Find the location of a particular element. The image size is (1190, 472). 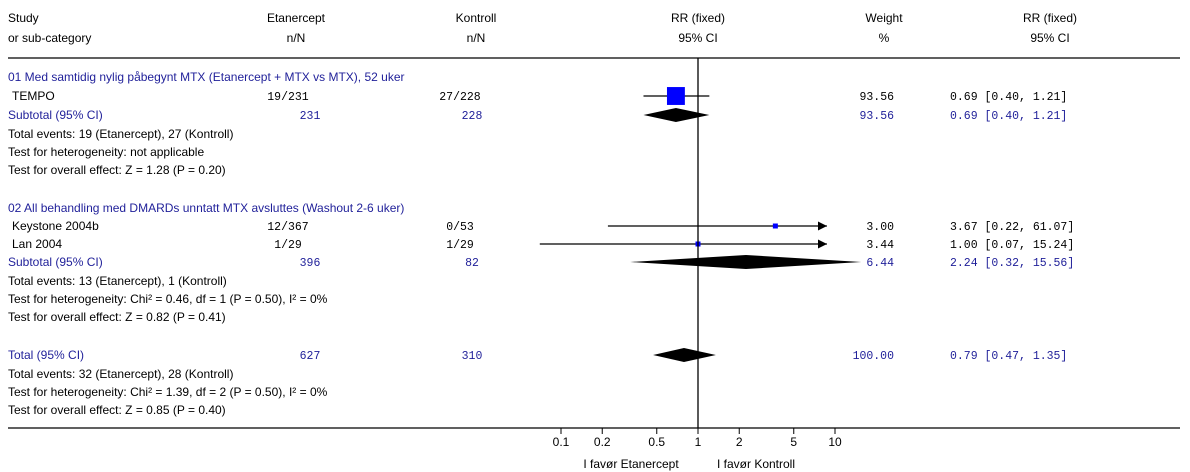

x-tick-label: 5 is located at coordinates (793, 442).